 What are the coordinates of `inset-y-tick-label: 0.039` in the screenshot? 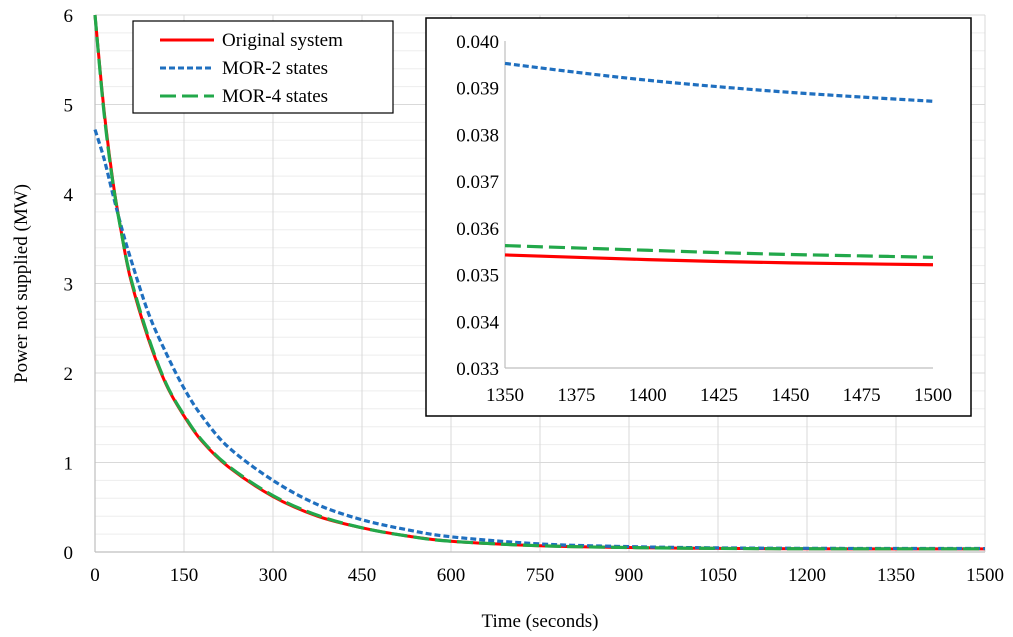 It's located at (477, 89).